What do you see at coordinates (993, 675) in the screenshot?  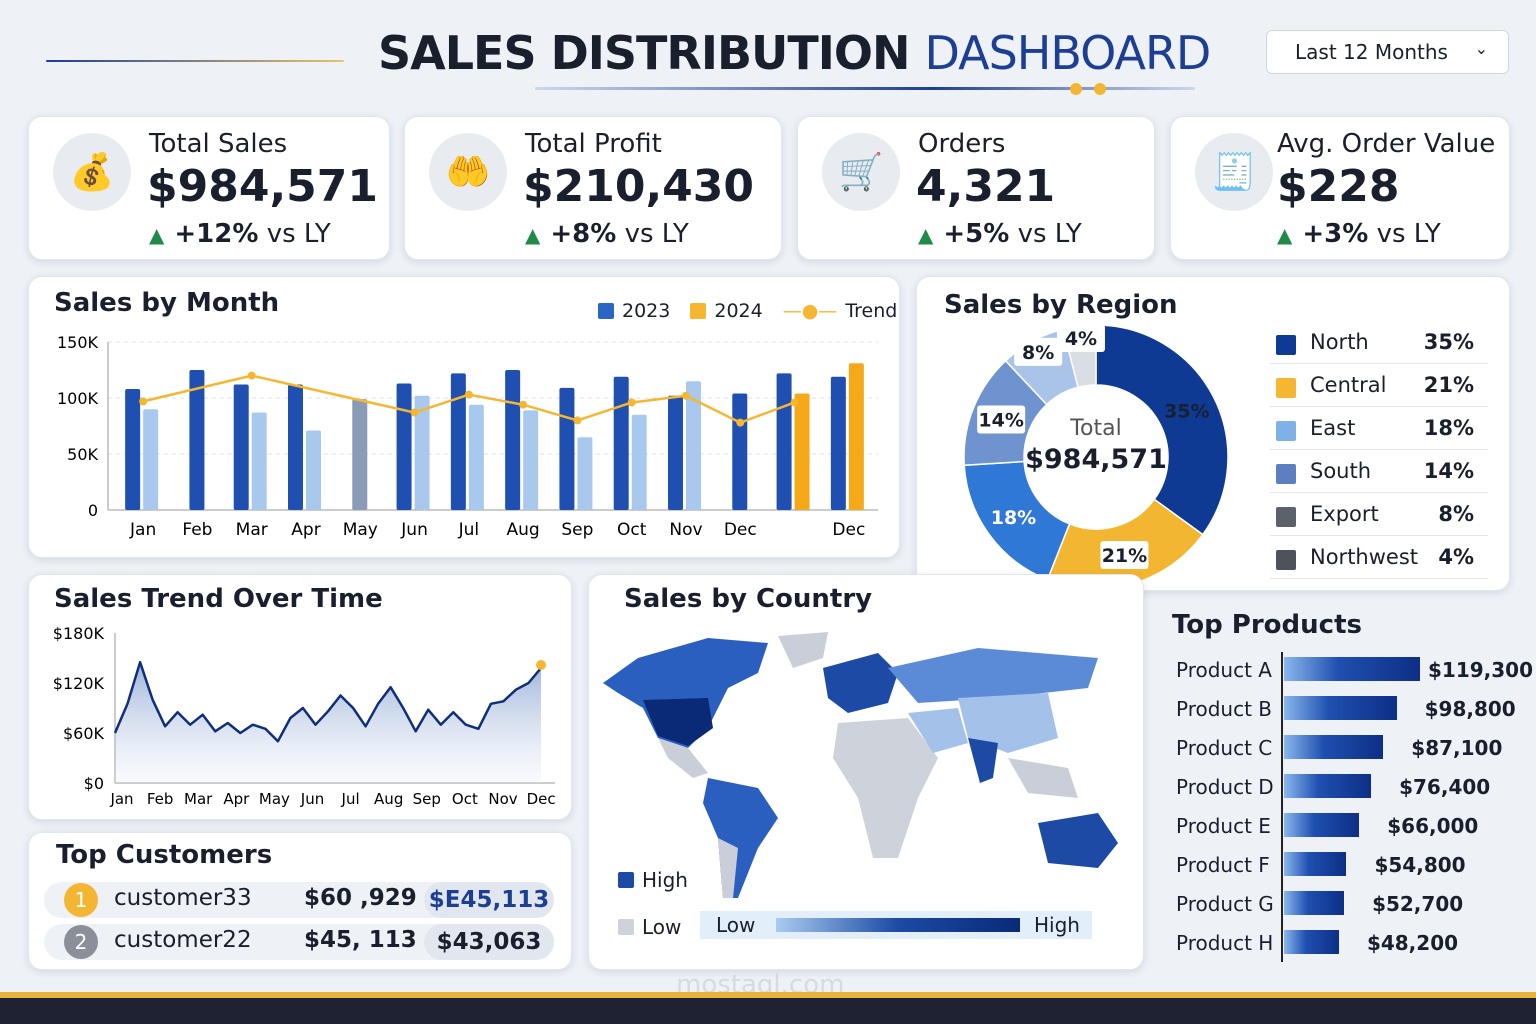 I see `map-russia` at bounding box center [993, 675].